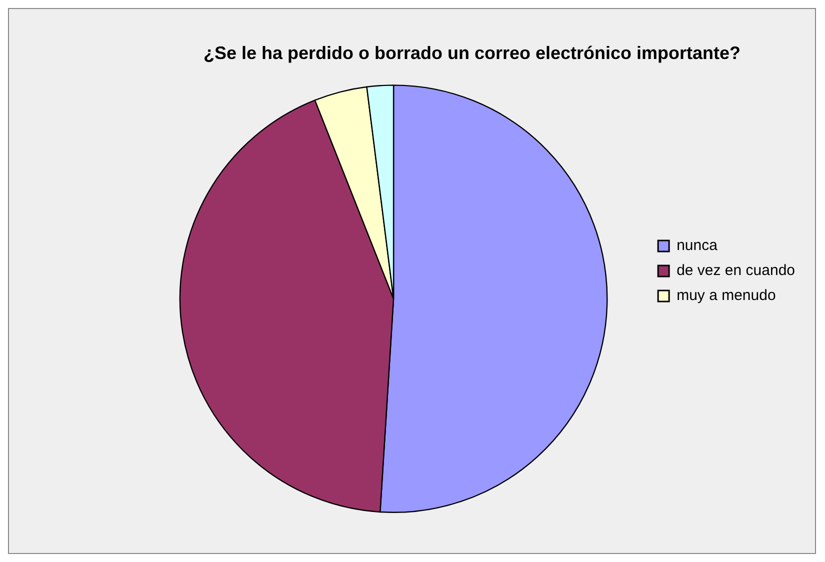 This screenshot has width=825, height=562. What do you see at coordinates (726, 295) in the screenshot?
I see `legend-label: muy a menudo` at bounding box center [726, 295].